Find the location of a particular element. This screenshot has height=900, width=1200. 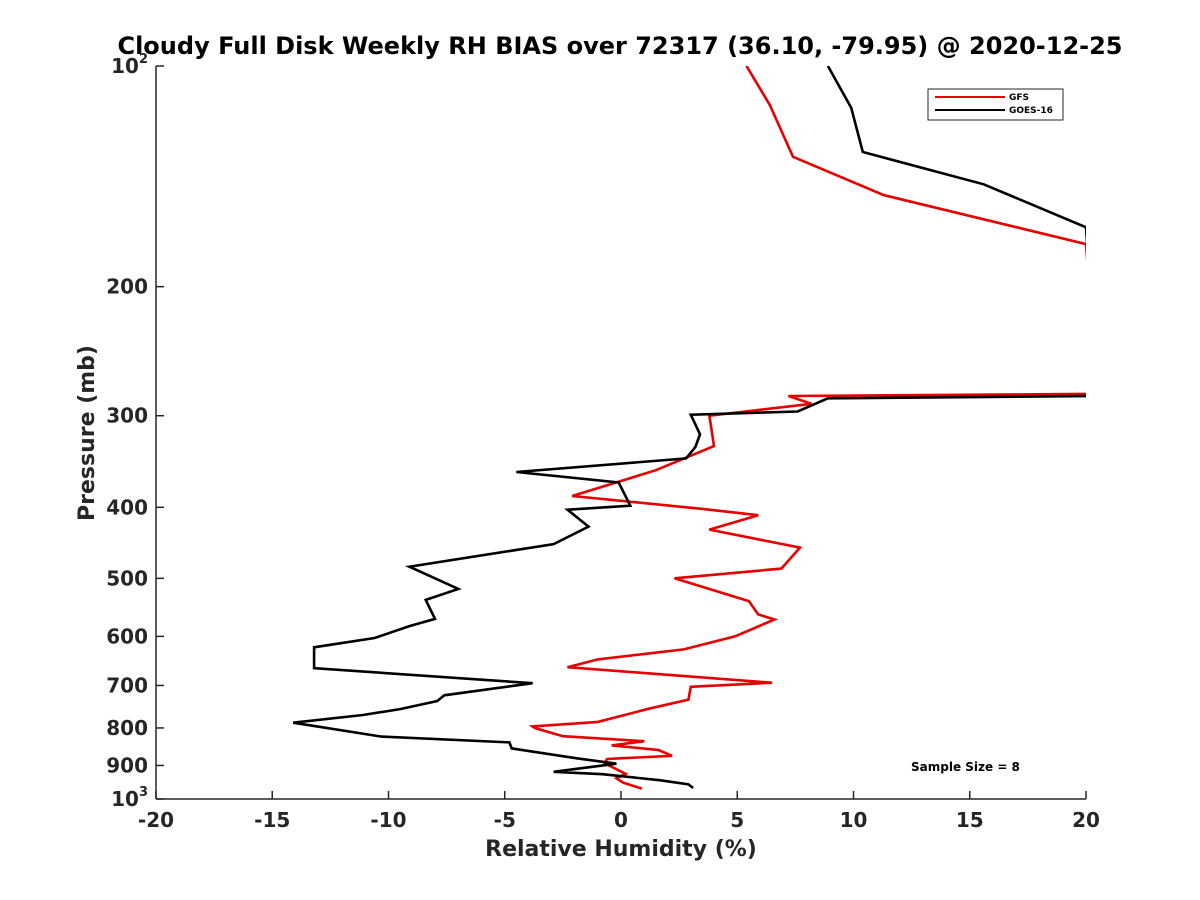

y-tick-label: 400 is located at coordinates (127, 507).